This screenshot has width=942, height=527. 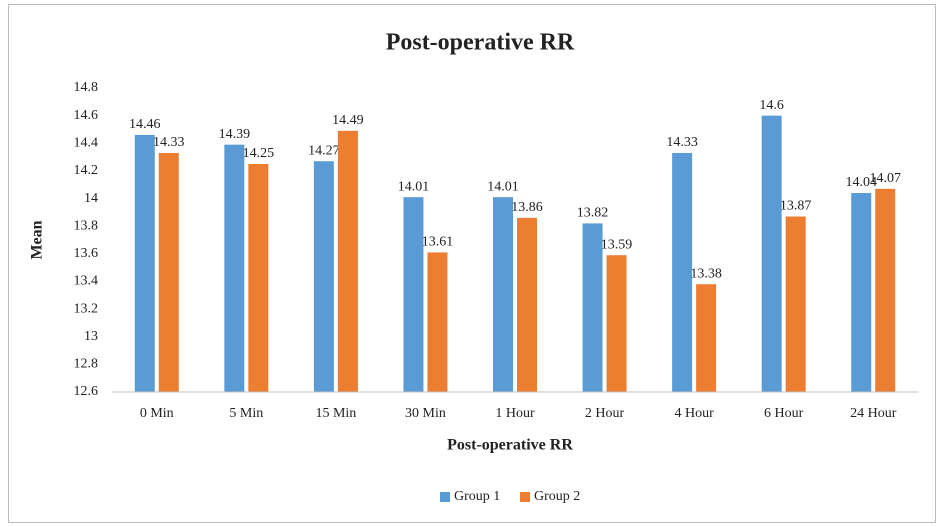 I want to click on y-tick-label: 14.2, so click(x=86, y=170).